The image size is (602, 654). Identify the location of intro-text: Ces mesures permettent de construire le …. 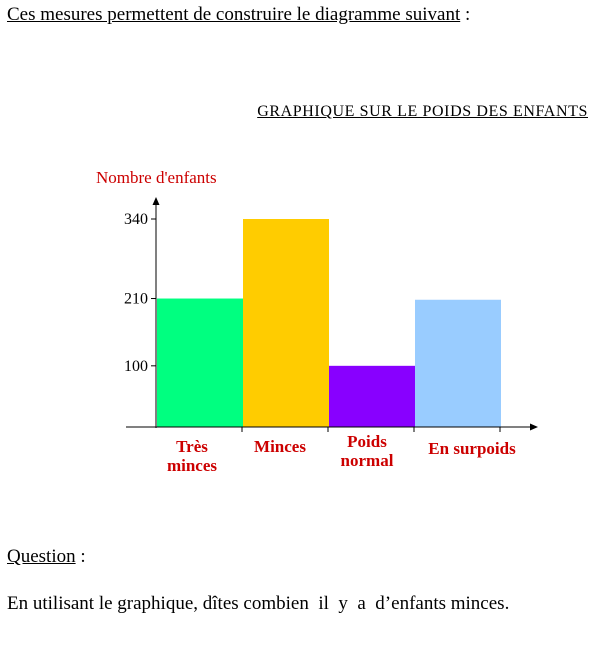
(234, 14).